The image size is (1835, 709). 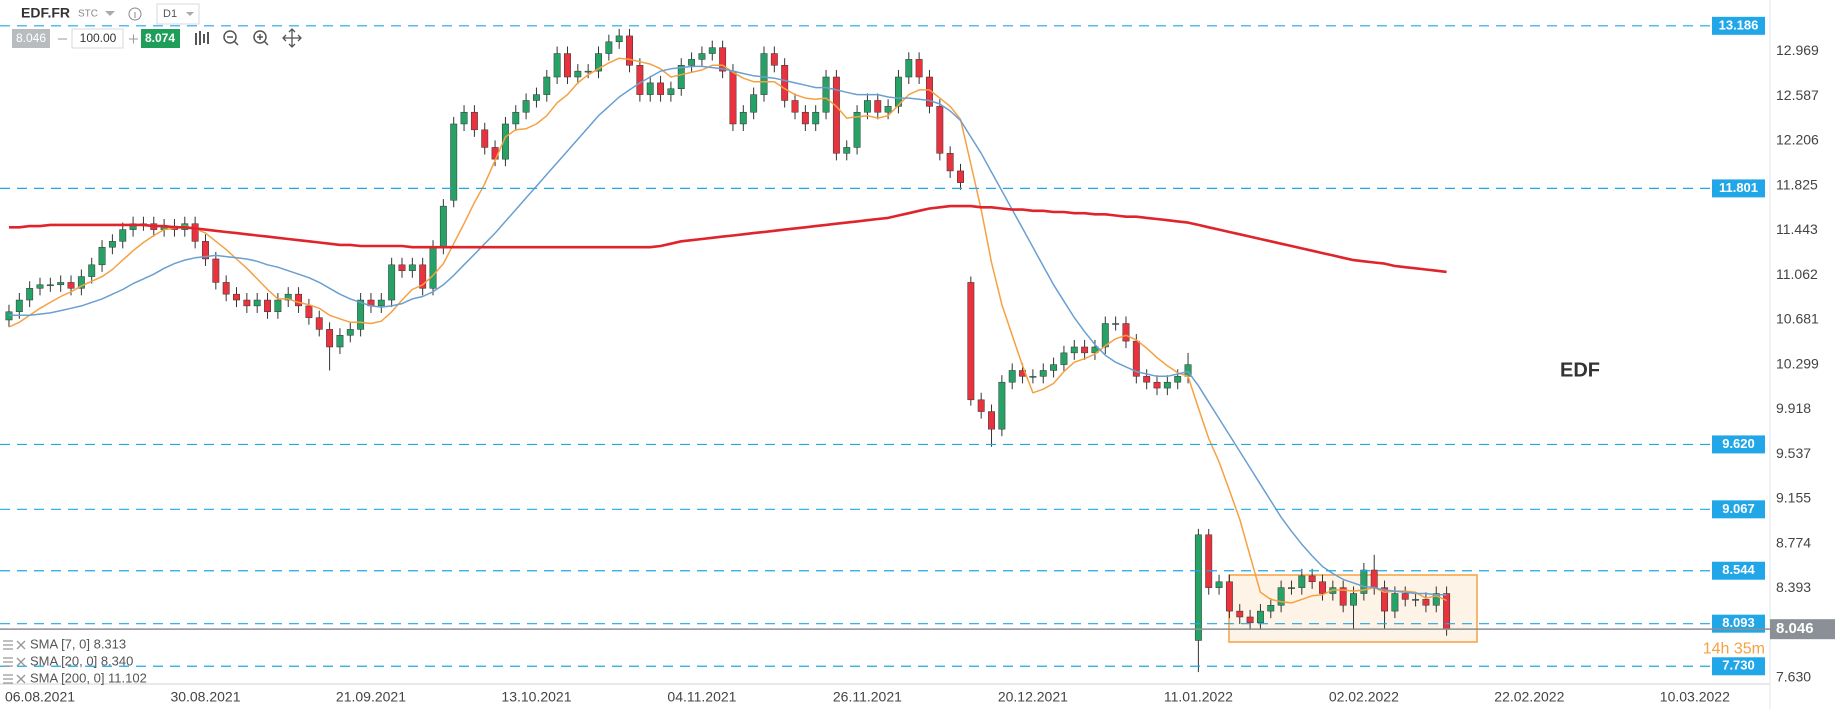 I want to click on pan-icon, so click(x=292, y=38).